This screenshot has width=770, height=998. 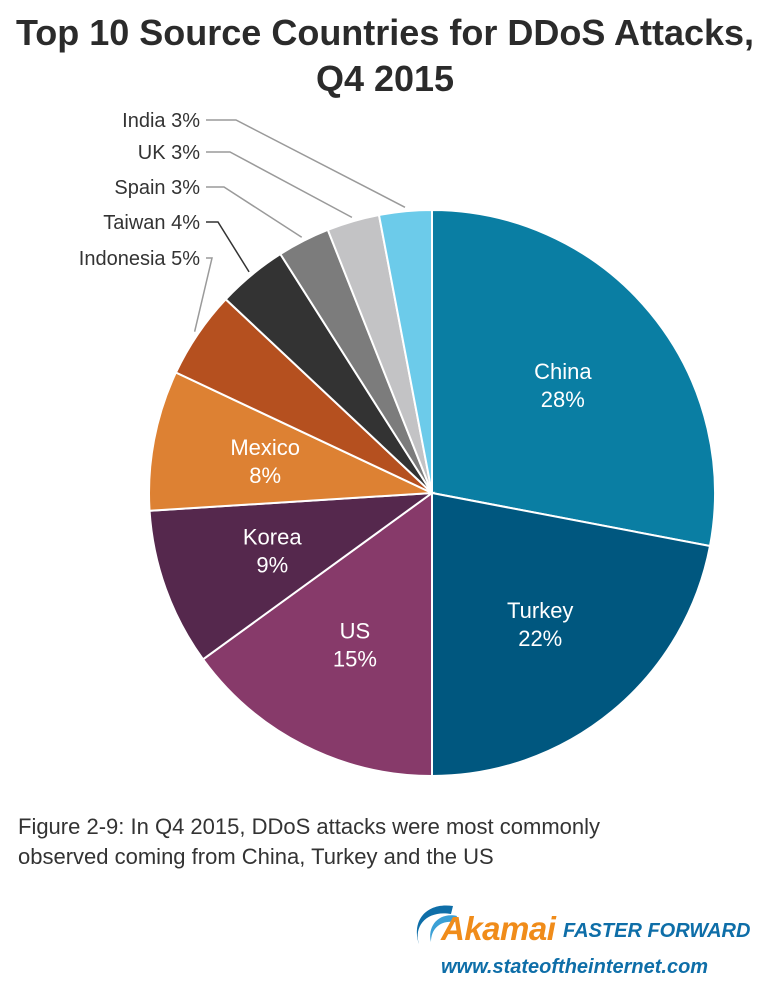 What do you see at coordinates (139, 259) in the screenshot?
I see `slice-label-indonesia: Indonesia 5%` at bounding box center [139, 259].